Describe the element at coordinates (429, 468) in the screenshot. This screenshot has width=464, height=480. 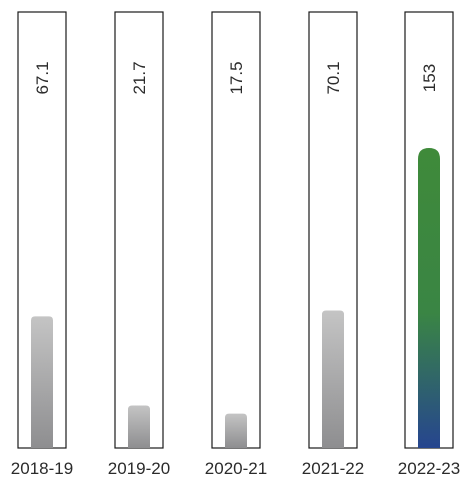
I see `category-label-2022-23: 2022-23` at that location.